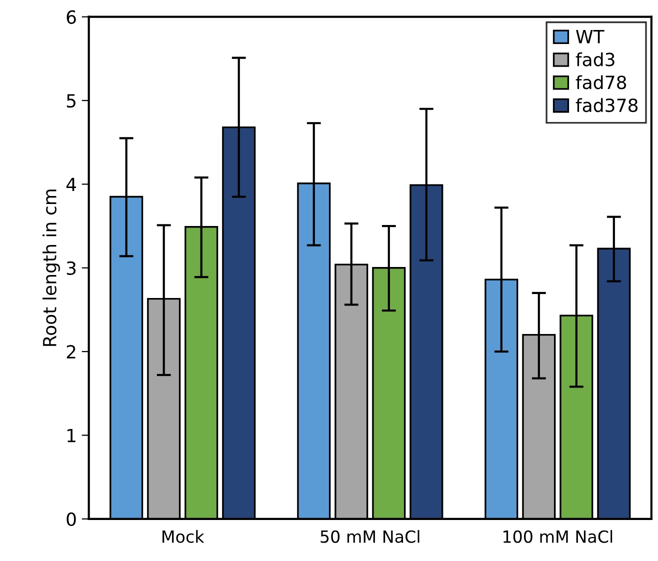  Describe the element at coordinates (51, 268) in the screenshot. I see `y-axis-title: Root length in cm` at that location.